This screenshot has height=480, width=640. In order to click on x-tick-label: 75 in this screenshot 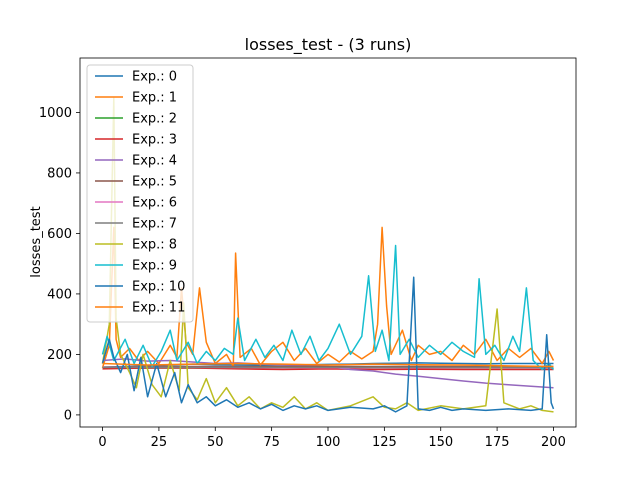, I will do `click(271, 442)`.